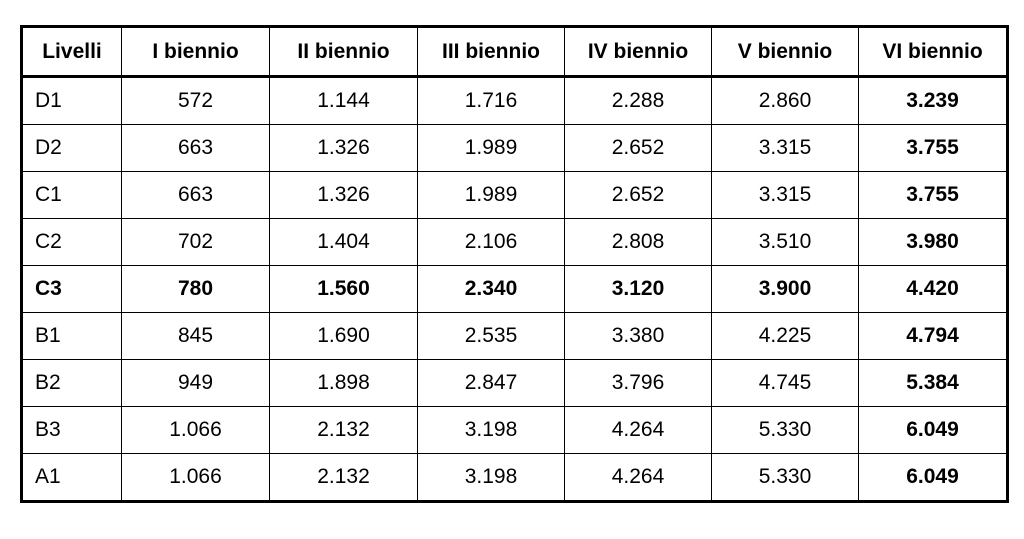  What do you see at coordinates (933, 100) in the screenshot?
I see `value-cell: 3.239` at bounding box center [933, 100].